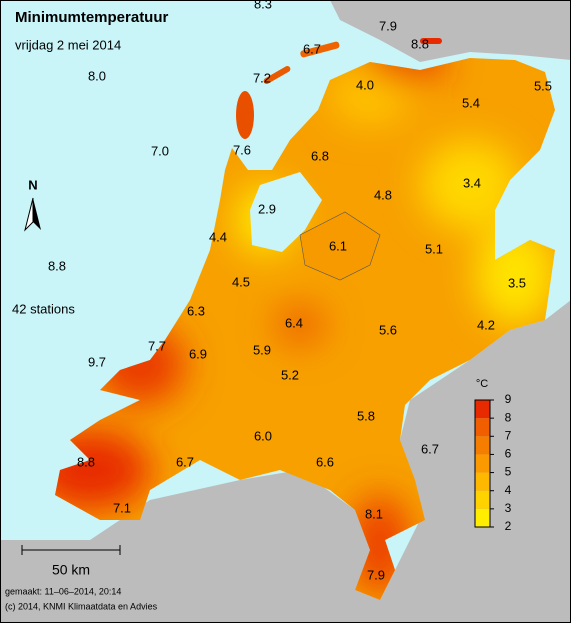 Image resolution: width=571 pixels, height=623 pixels. I want to click on flevoland, so click(340, 246).